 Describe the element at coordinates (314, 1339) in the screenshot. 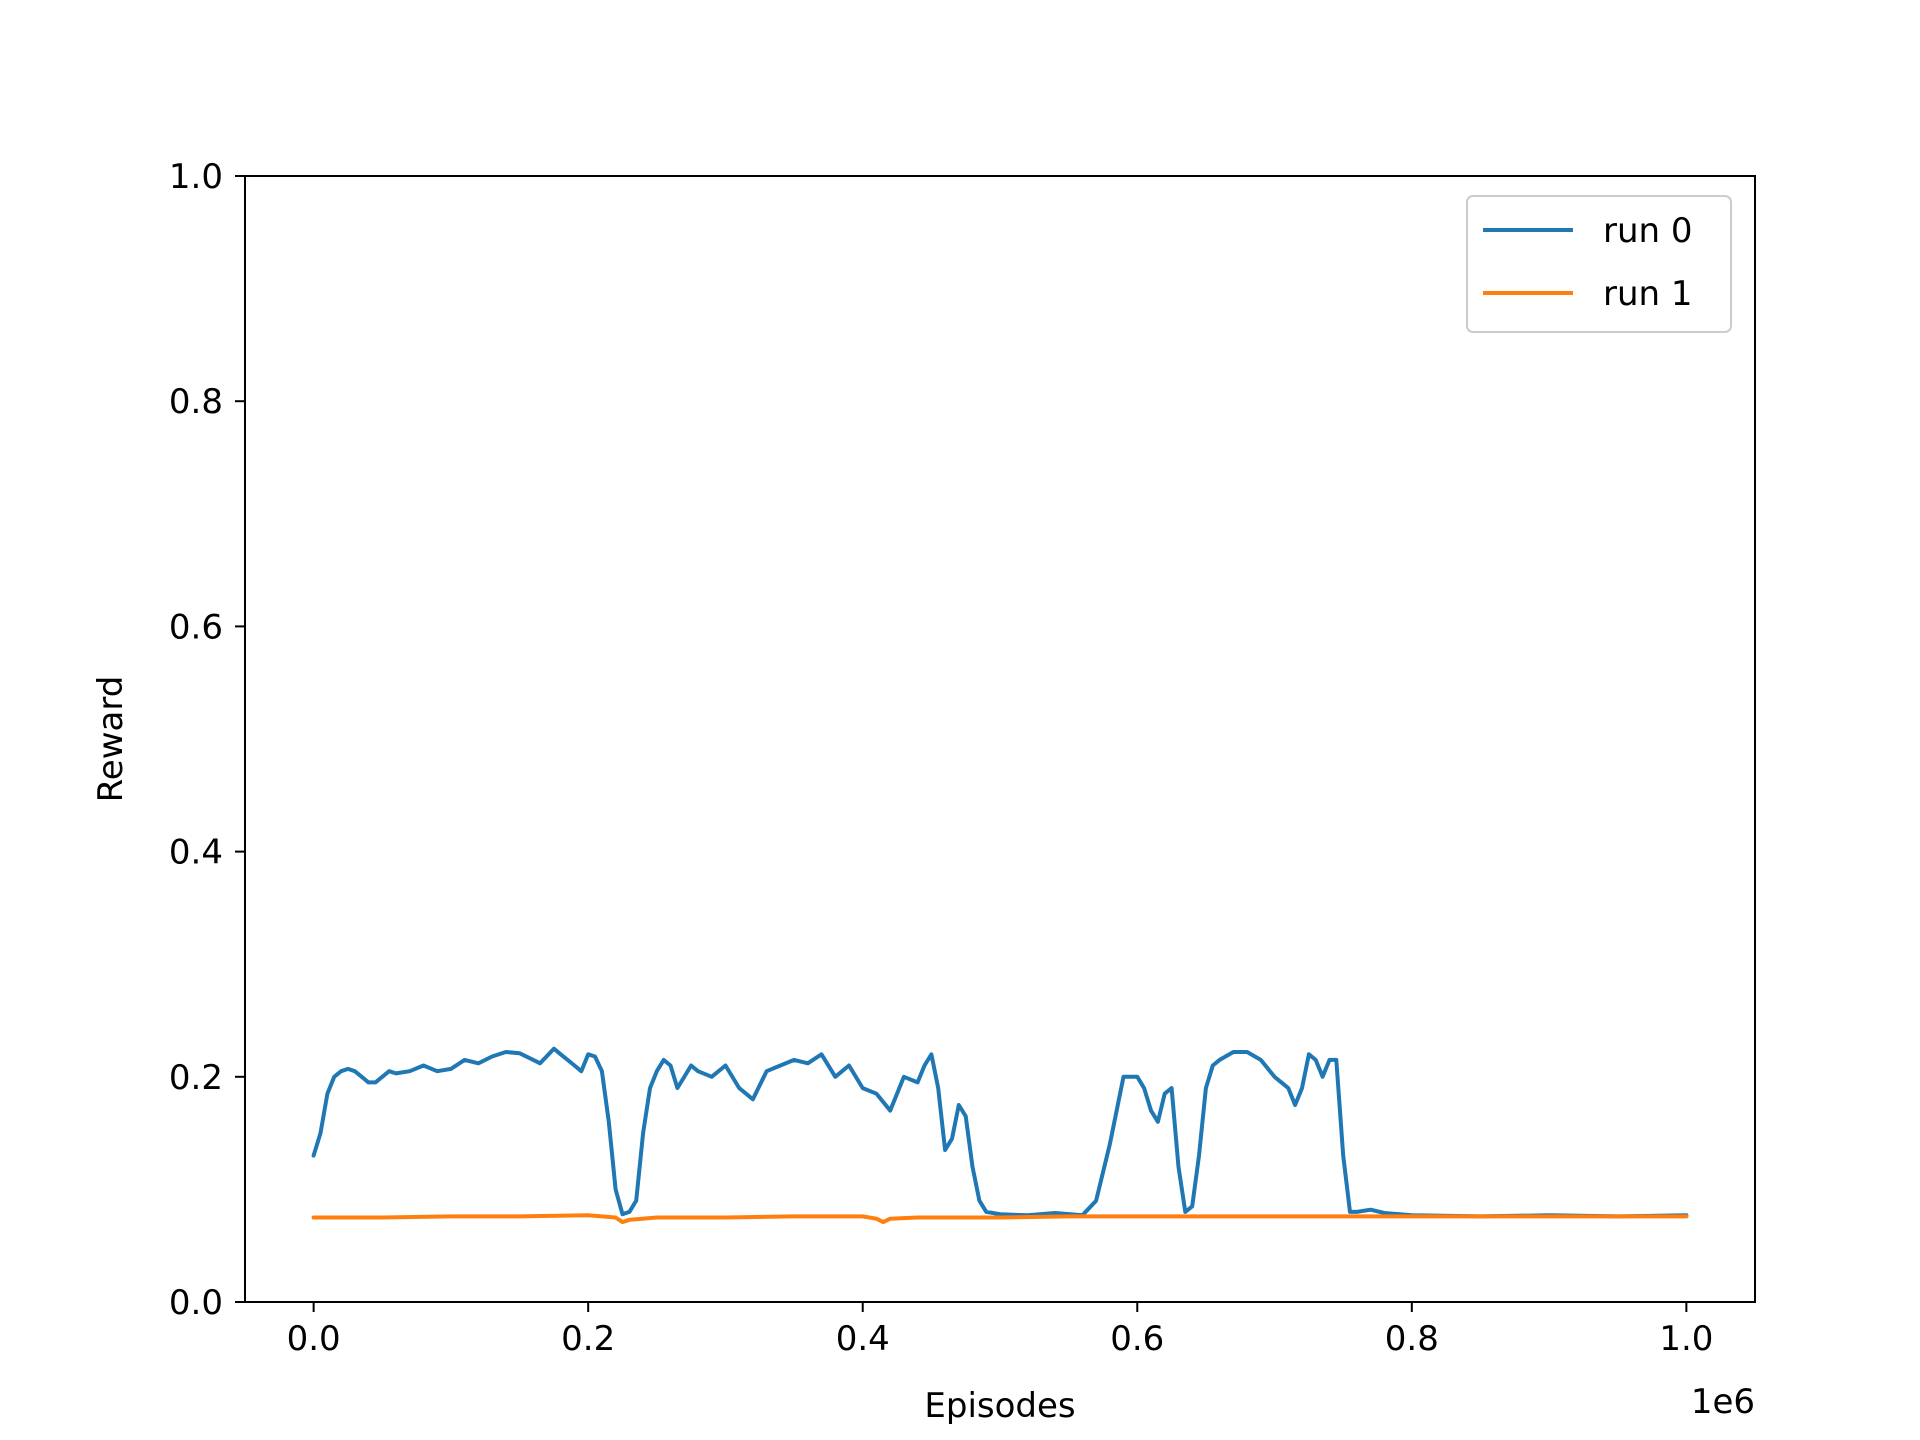

I see `x-tick-label: 0.0` at that location.